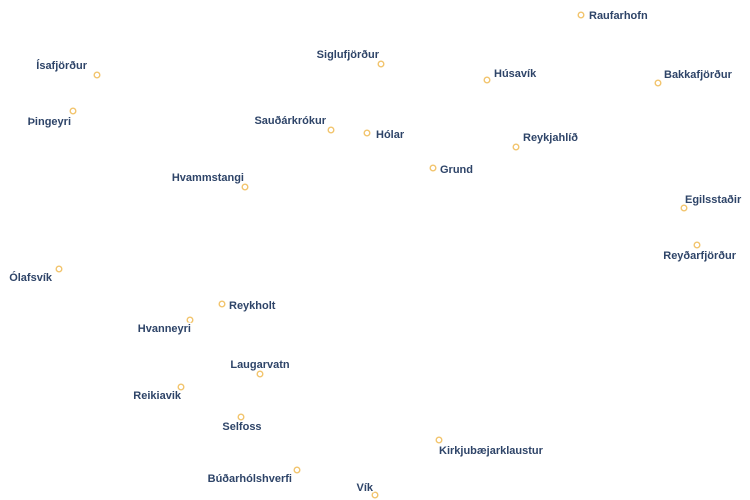 The width and height of the screenshot is (750, 500). What do you see at coordinates (456, 170) in the screenshot?
I see `town-label-grund: Grund` at bounding box center [456, 170].